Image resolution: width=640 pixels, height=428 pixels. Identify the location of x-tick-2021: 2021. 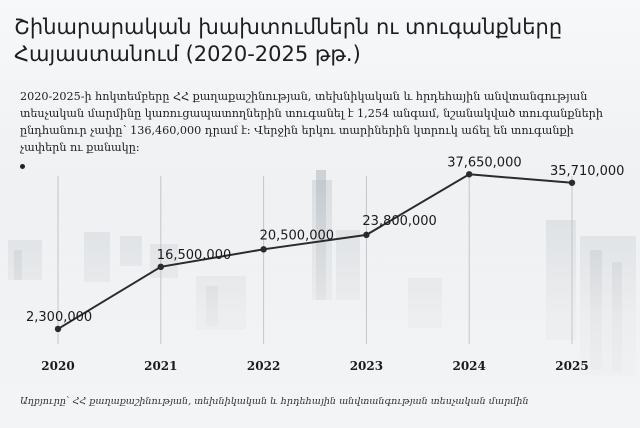
(160, 366).